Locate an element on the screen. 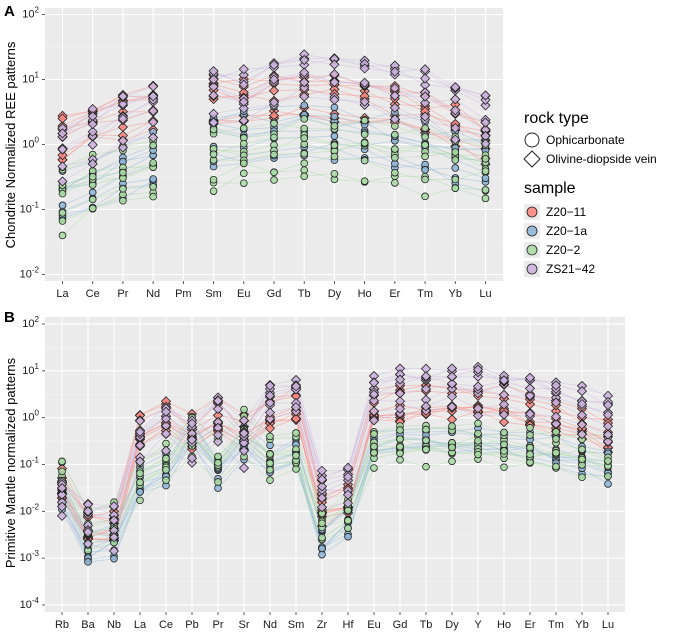 The width and height of the screenshot is (685, 636). legend-shape-label: Ophicarbonate is located at coordinates (585, 140).